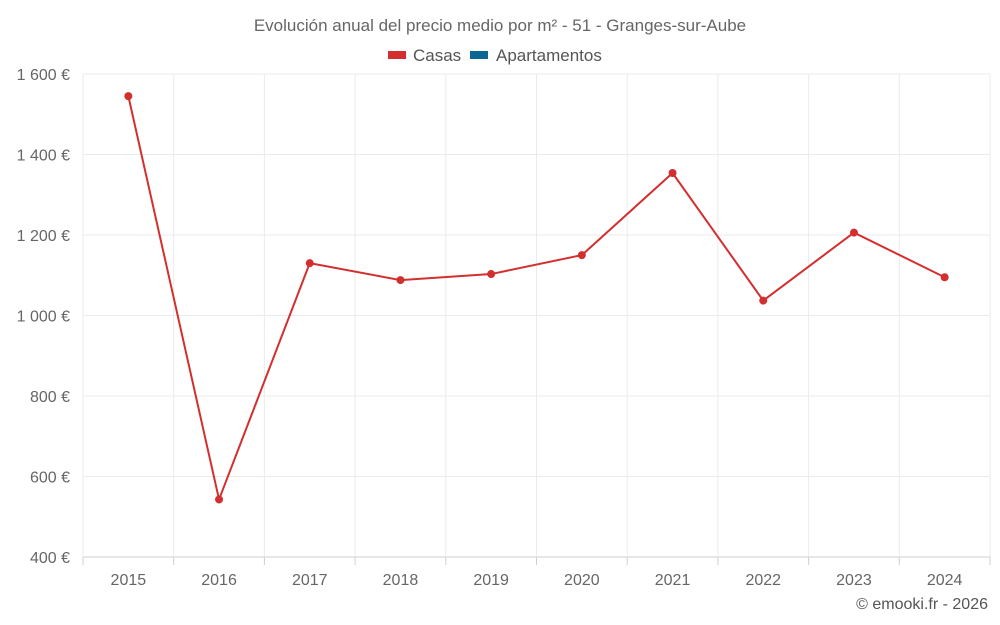  Describe the element at coordinates (673, 580) in the screenshot. I see `x-tick-label: 2021` at that location.